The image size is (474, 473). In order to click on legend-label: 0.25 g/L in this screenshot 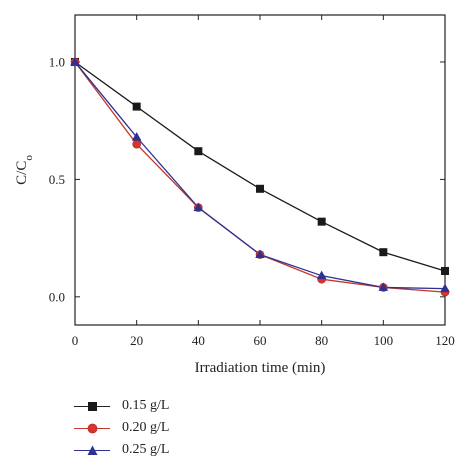, I will do `click(146, 449)`.